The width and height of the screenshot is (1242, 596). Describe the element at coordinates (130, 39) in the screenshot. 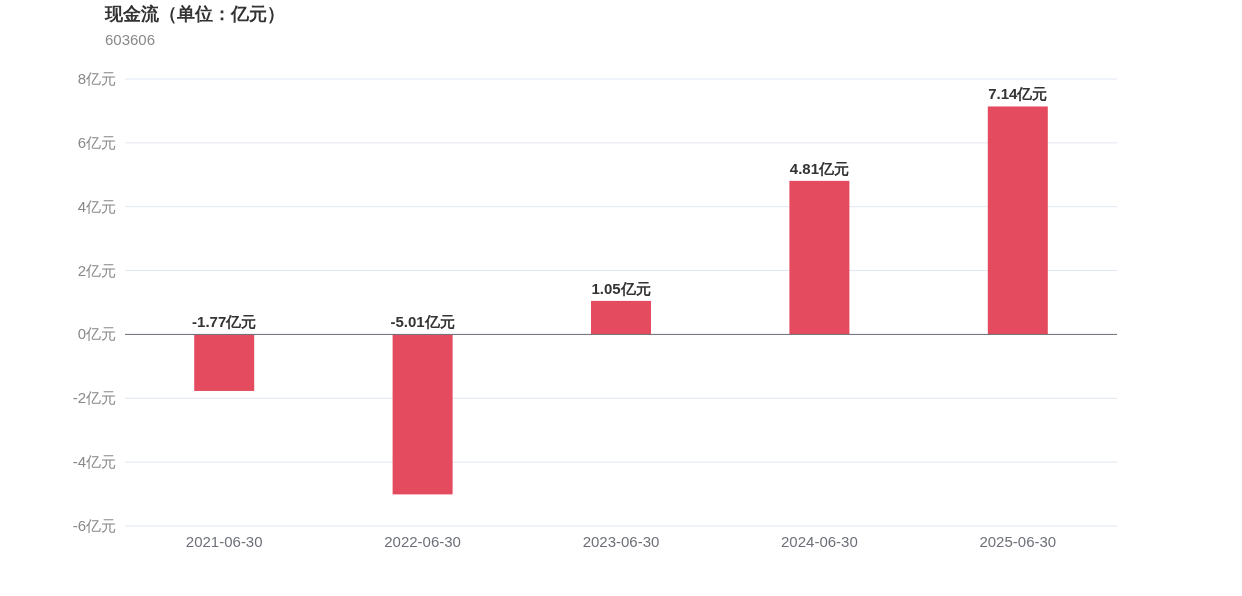

I see `subtitle: 603606` at that location.